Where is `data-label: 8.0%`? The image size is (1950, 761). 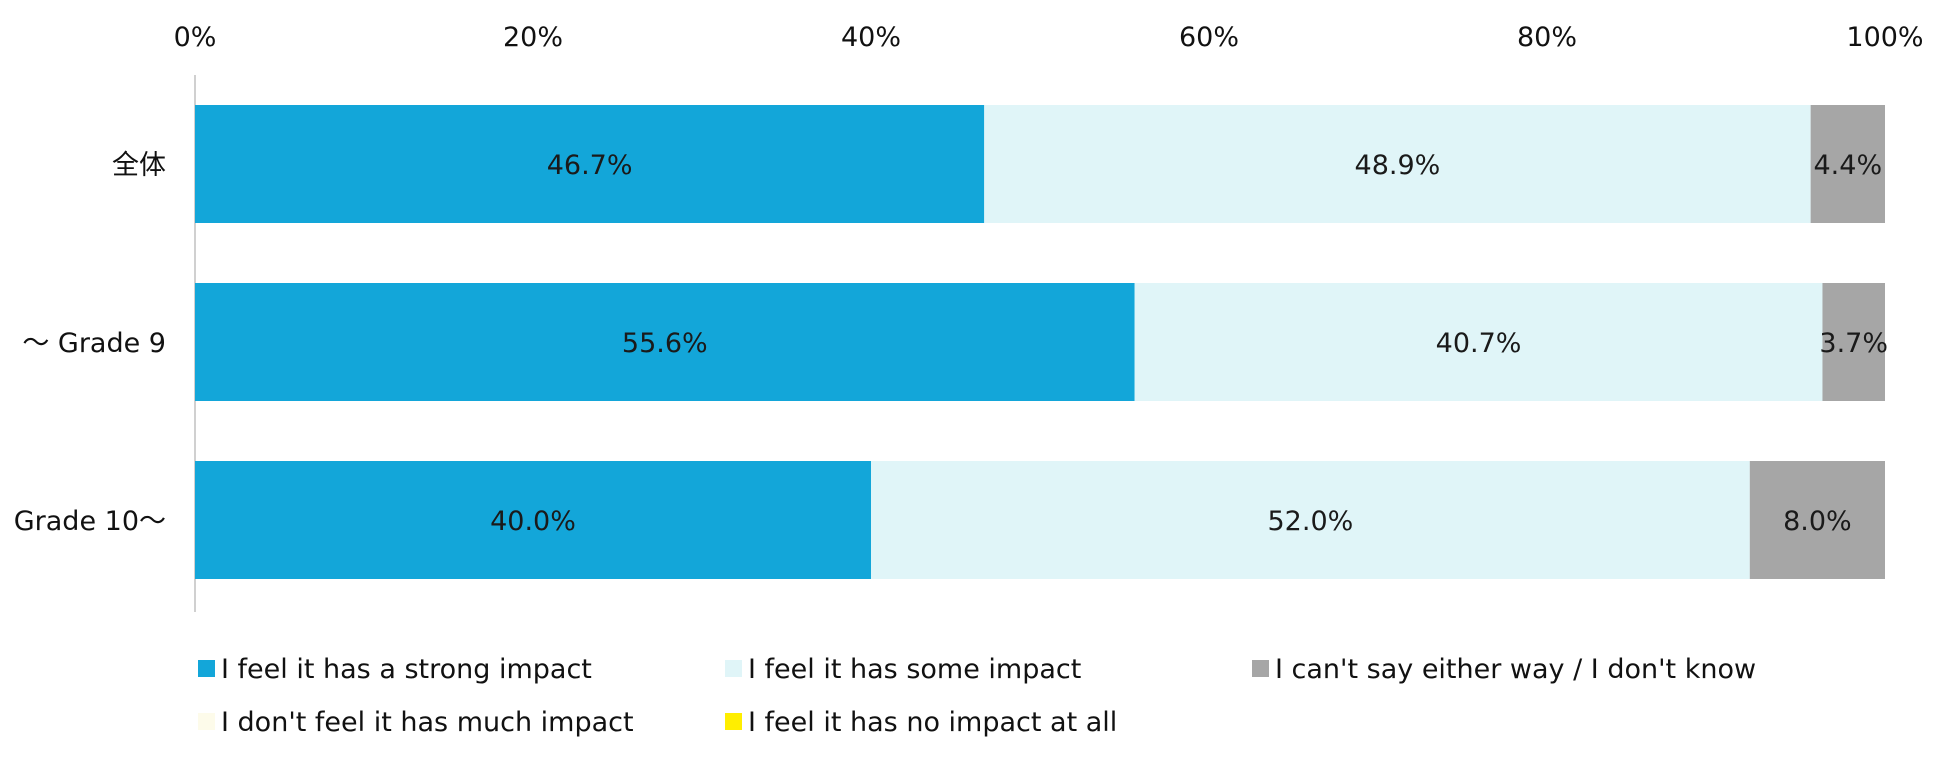
data-label: 8.0% is located at coordinates (1817, 521).